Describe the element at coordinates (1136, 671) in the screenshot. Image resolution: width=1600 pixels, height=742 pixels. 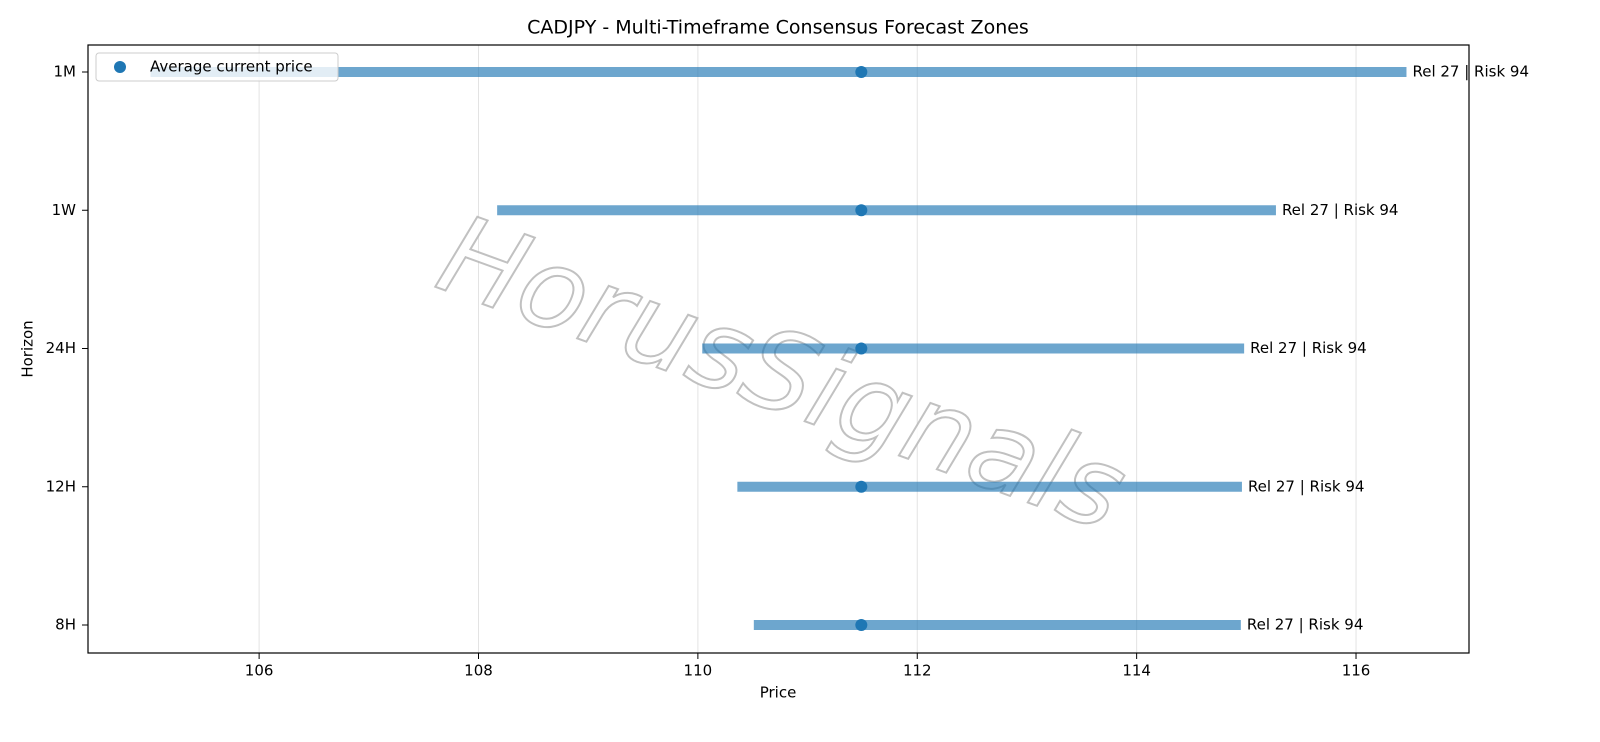
I see `x-tick-label: 114` at that location.